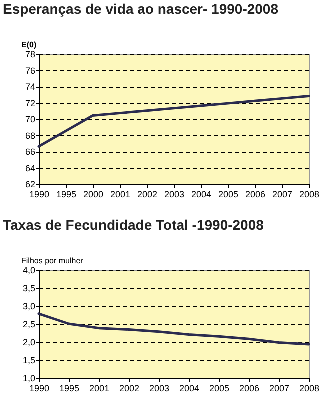  What do you see at coordinates (30, 71) in the screenshot?
I see `y-tick-label: 76` at bounding box center [30, 71].